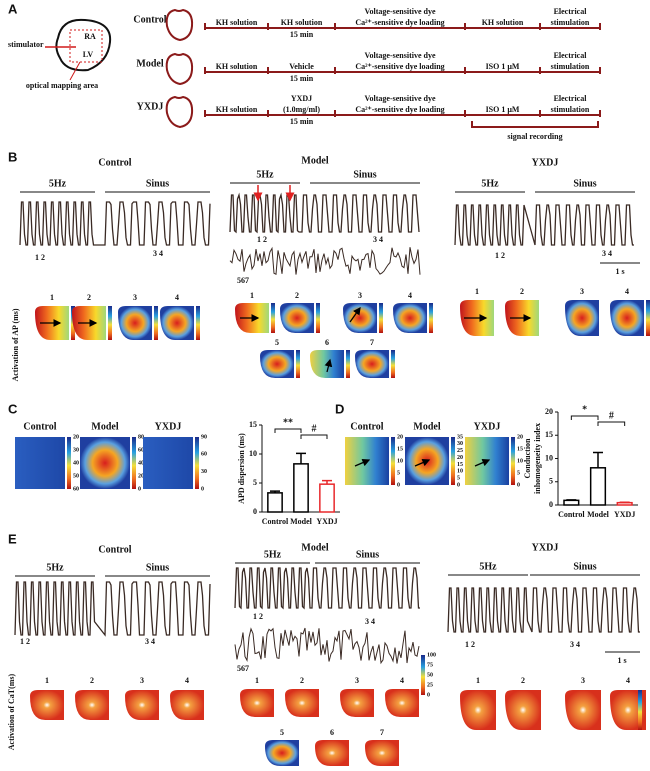 The image size is (650, 771). Describe the element at coordinates (314, 428) in the screenshot. I see `significance-label: #` at that location.